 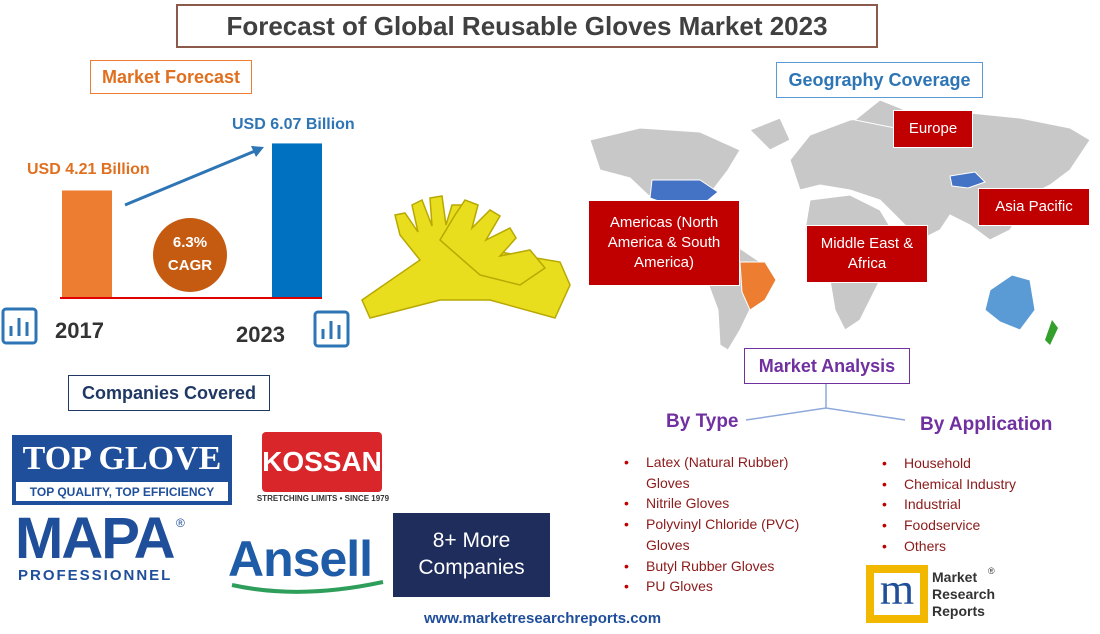 I want to click on publisher-line: Market, so click(x=955, y=577).